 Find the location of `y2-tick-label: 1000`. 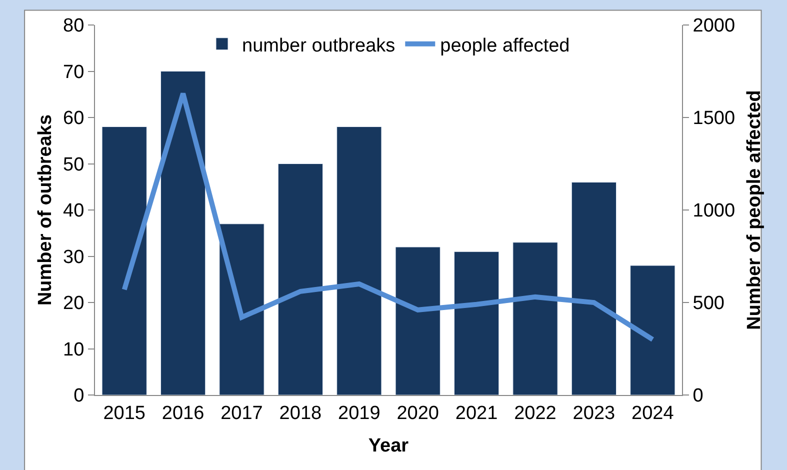

y2-tick-label: 1000 is located at coordinates (714, 211).